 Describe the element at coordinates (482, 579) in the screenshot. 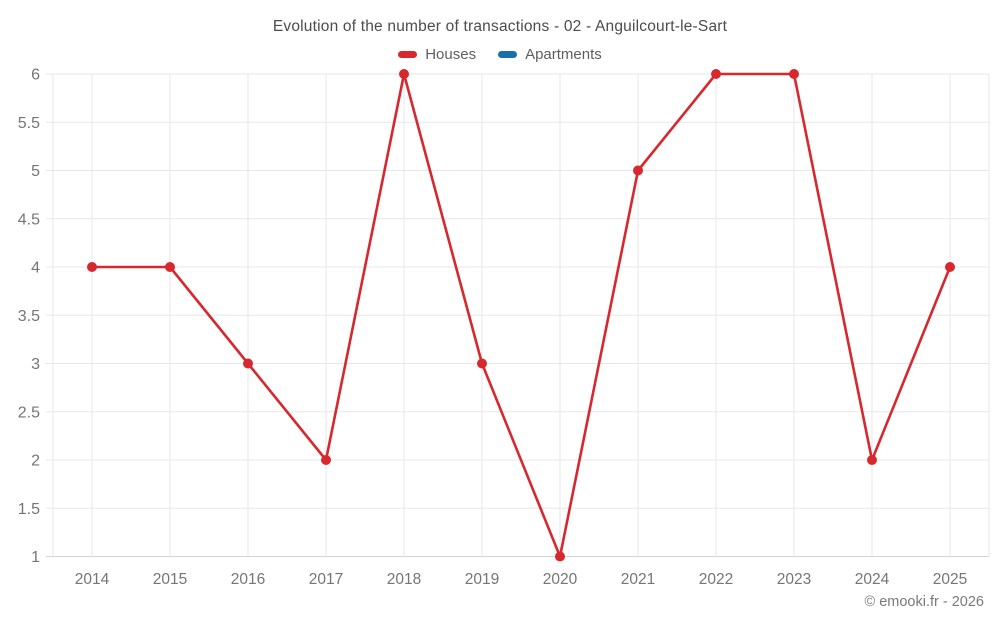

I see `x-tick-label: 2019` at that location.